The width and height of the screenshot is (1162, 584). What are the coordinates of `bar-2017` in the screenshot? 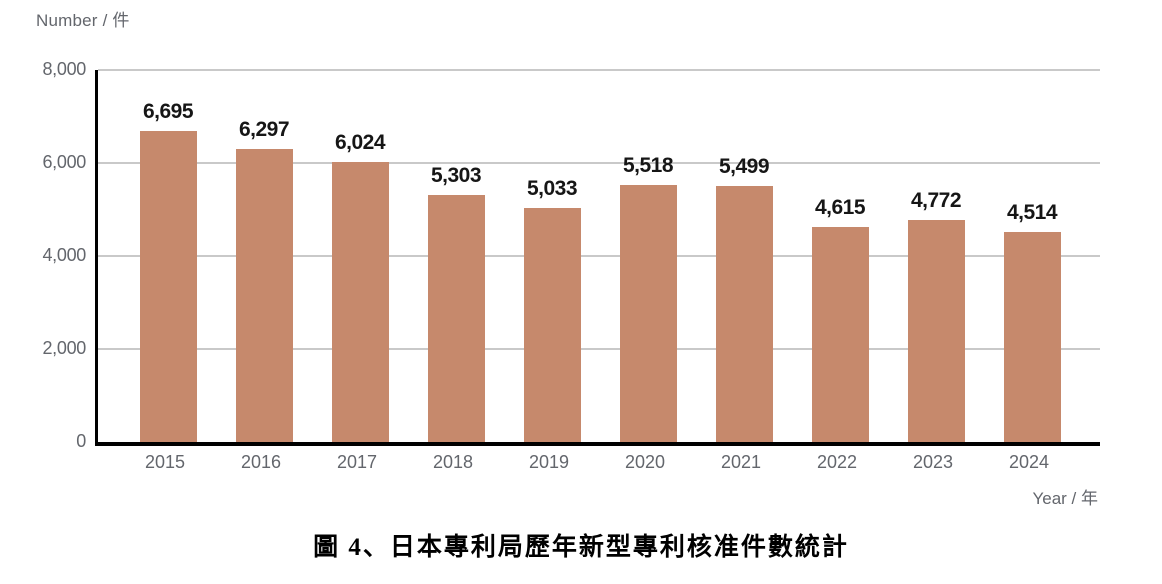 It's located at (360, 301).